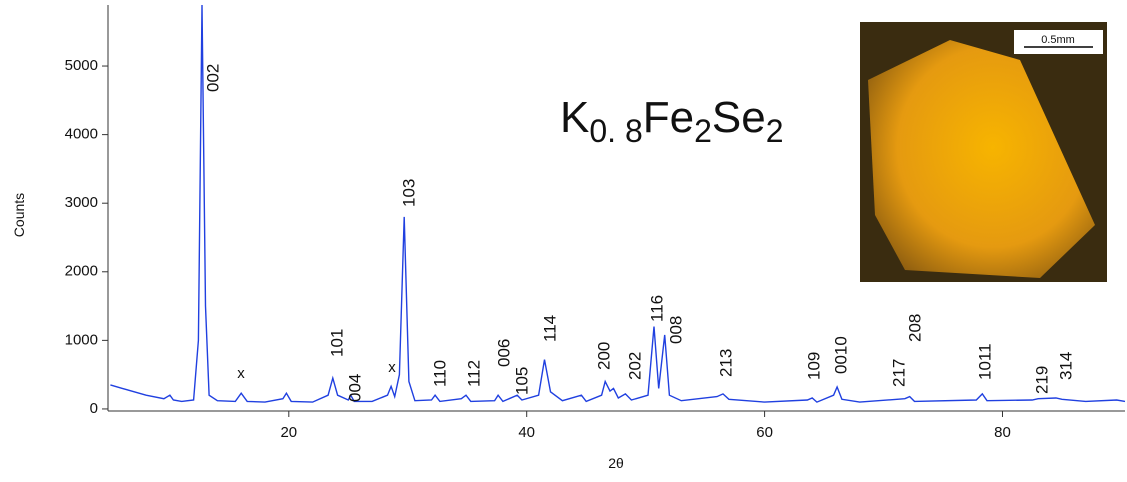  Describe the element at coordinates (408, 193) in the screenshot. I see `peak-label: 103` at that location.